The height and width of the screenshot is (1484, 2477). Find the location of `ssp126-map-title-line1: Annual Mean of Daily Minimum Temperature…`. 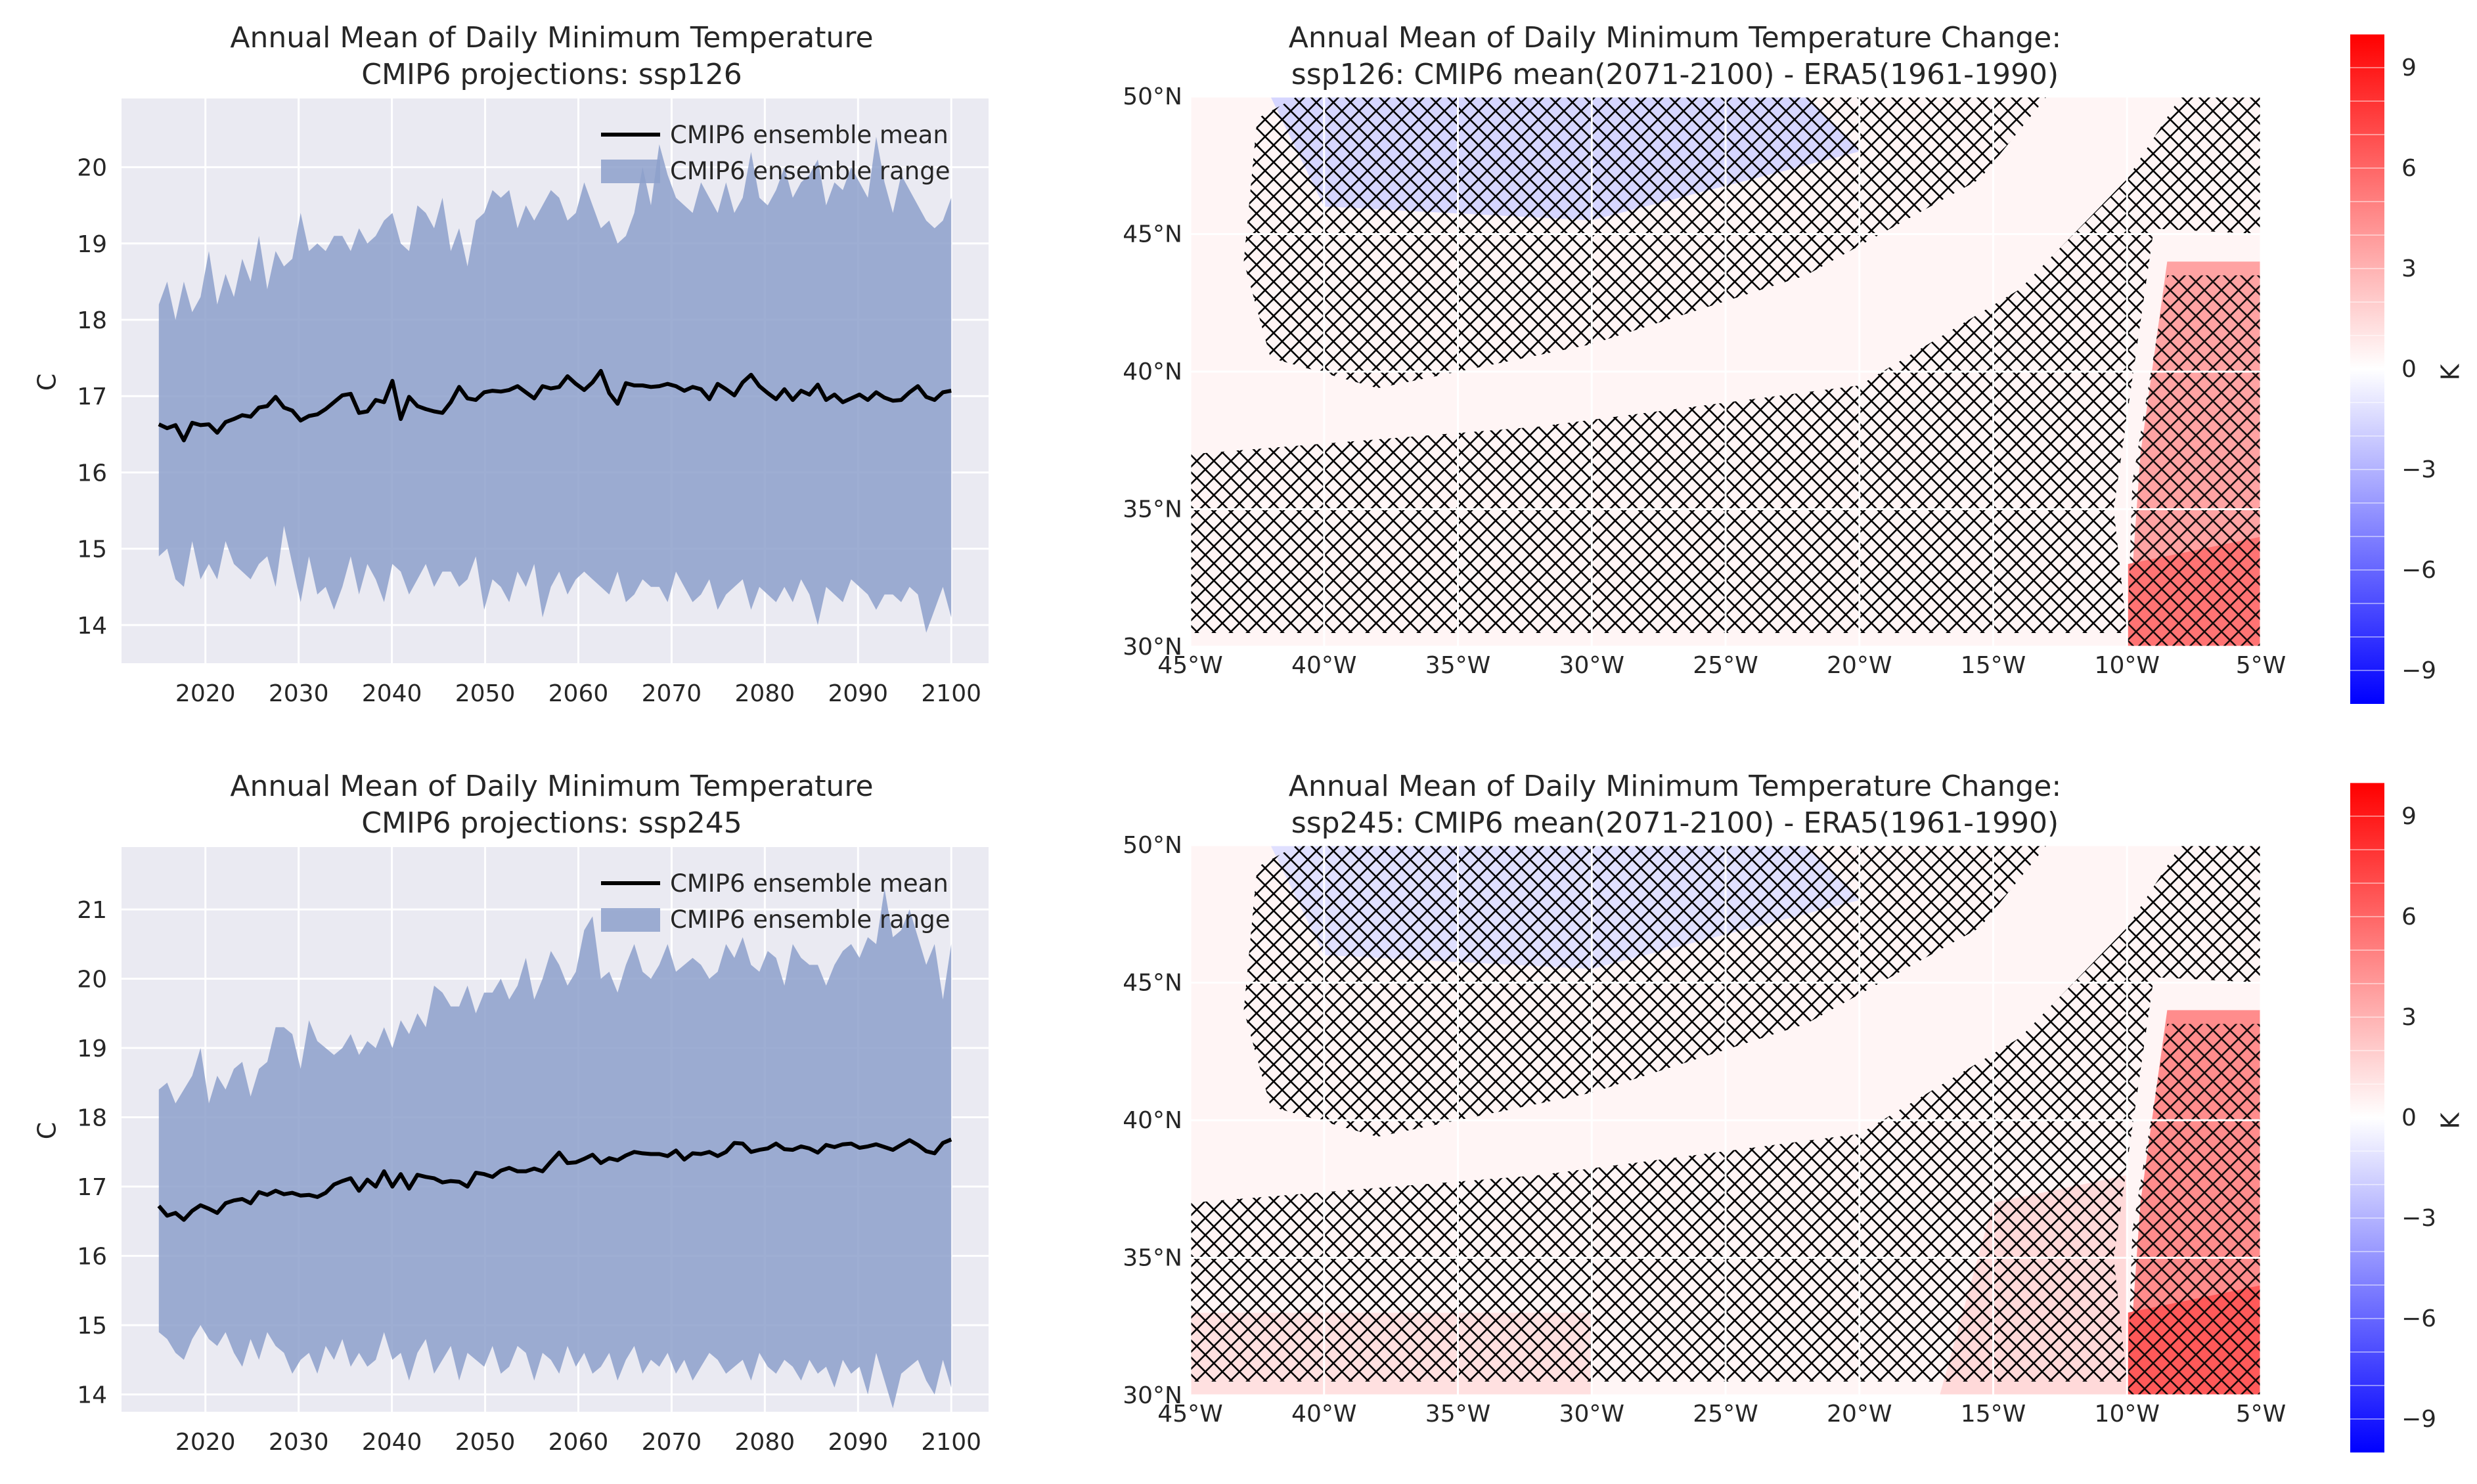

ssp126-map-title-line1: Annual Mean of Daily Minimum Temperature… is located at coordinates (1675, 38).